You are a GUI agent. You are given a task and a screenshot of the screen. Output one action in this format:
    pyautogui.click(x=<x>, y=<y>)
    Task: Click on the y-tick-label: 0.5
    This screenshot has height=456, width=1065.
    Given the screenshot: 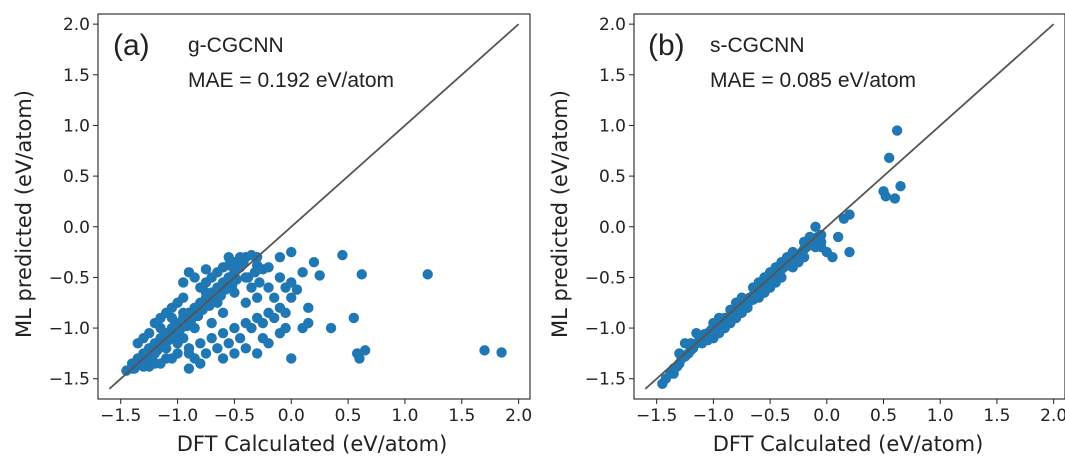 What is the action you would take?
    pyautogui.click(x=76, y=177)
    